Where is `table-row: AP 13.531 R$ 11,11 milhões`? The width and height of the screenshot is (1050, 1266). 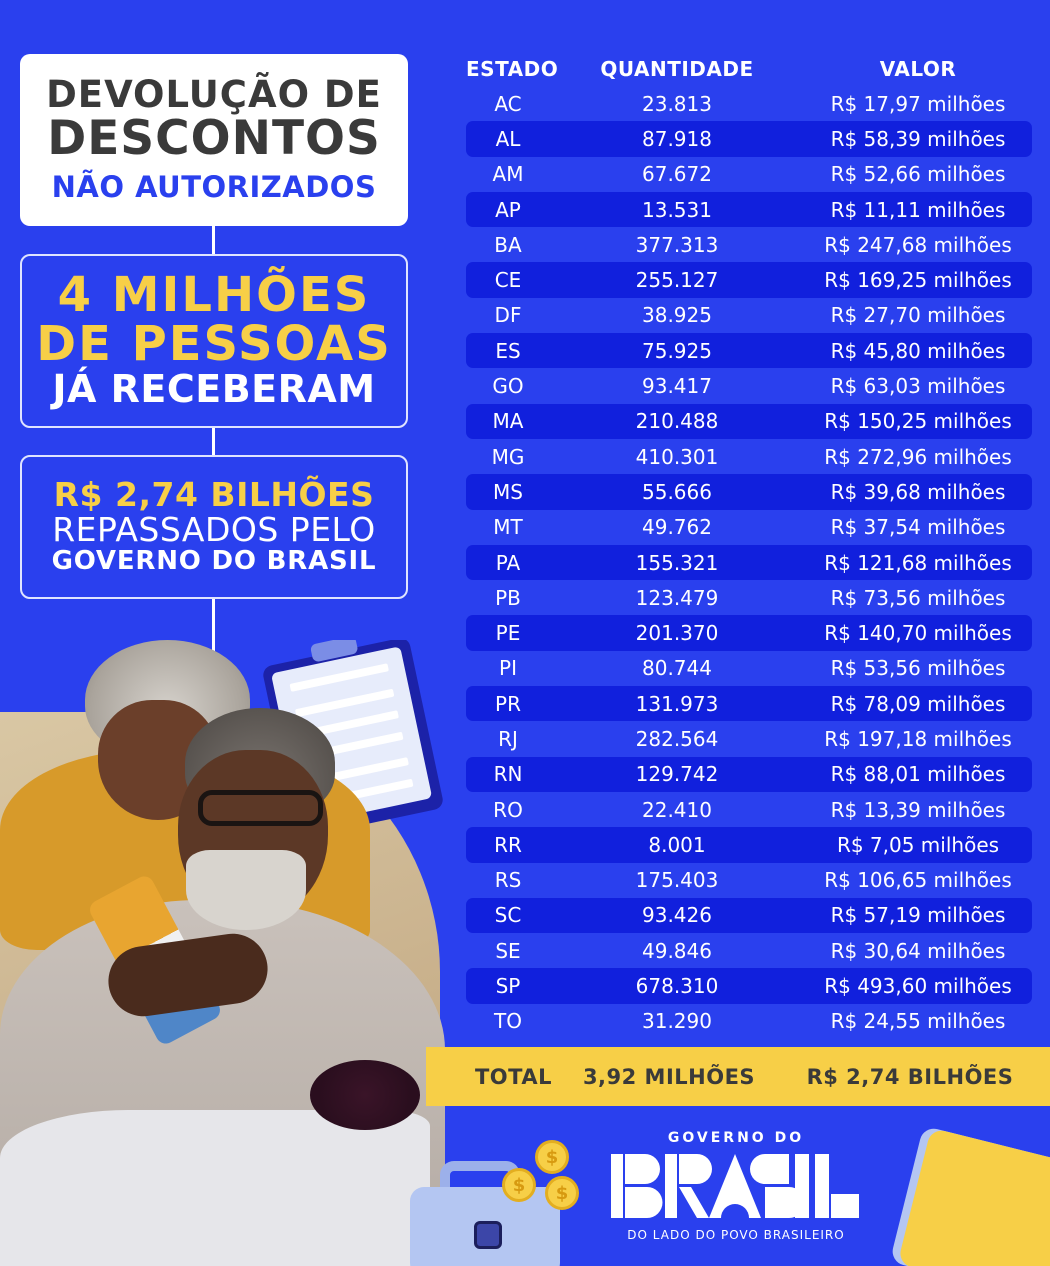 table-row: AP 13.531 R$ 11,11 milhões is located at coordinates (749, 209).